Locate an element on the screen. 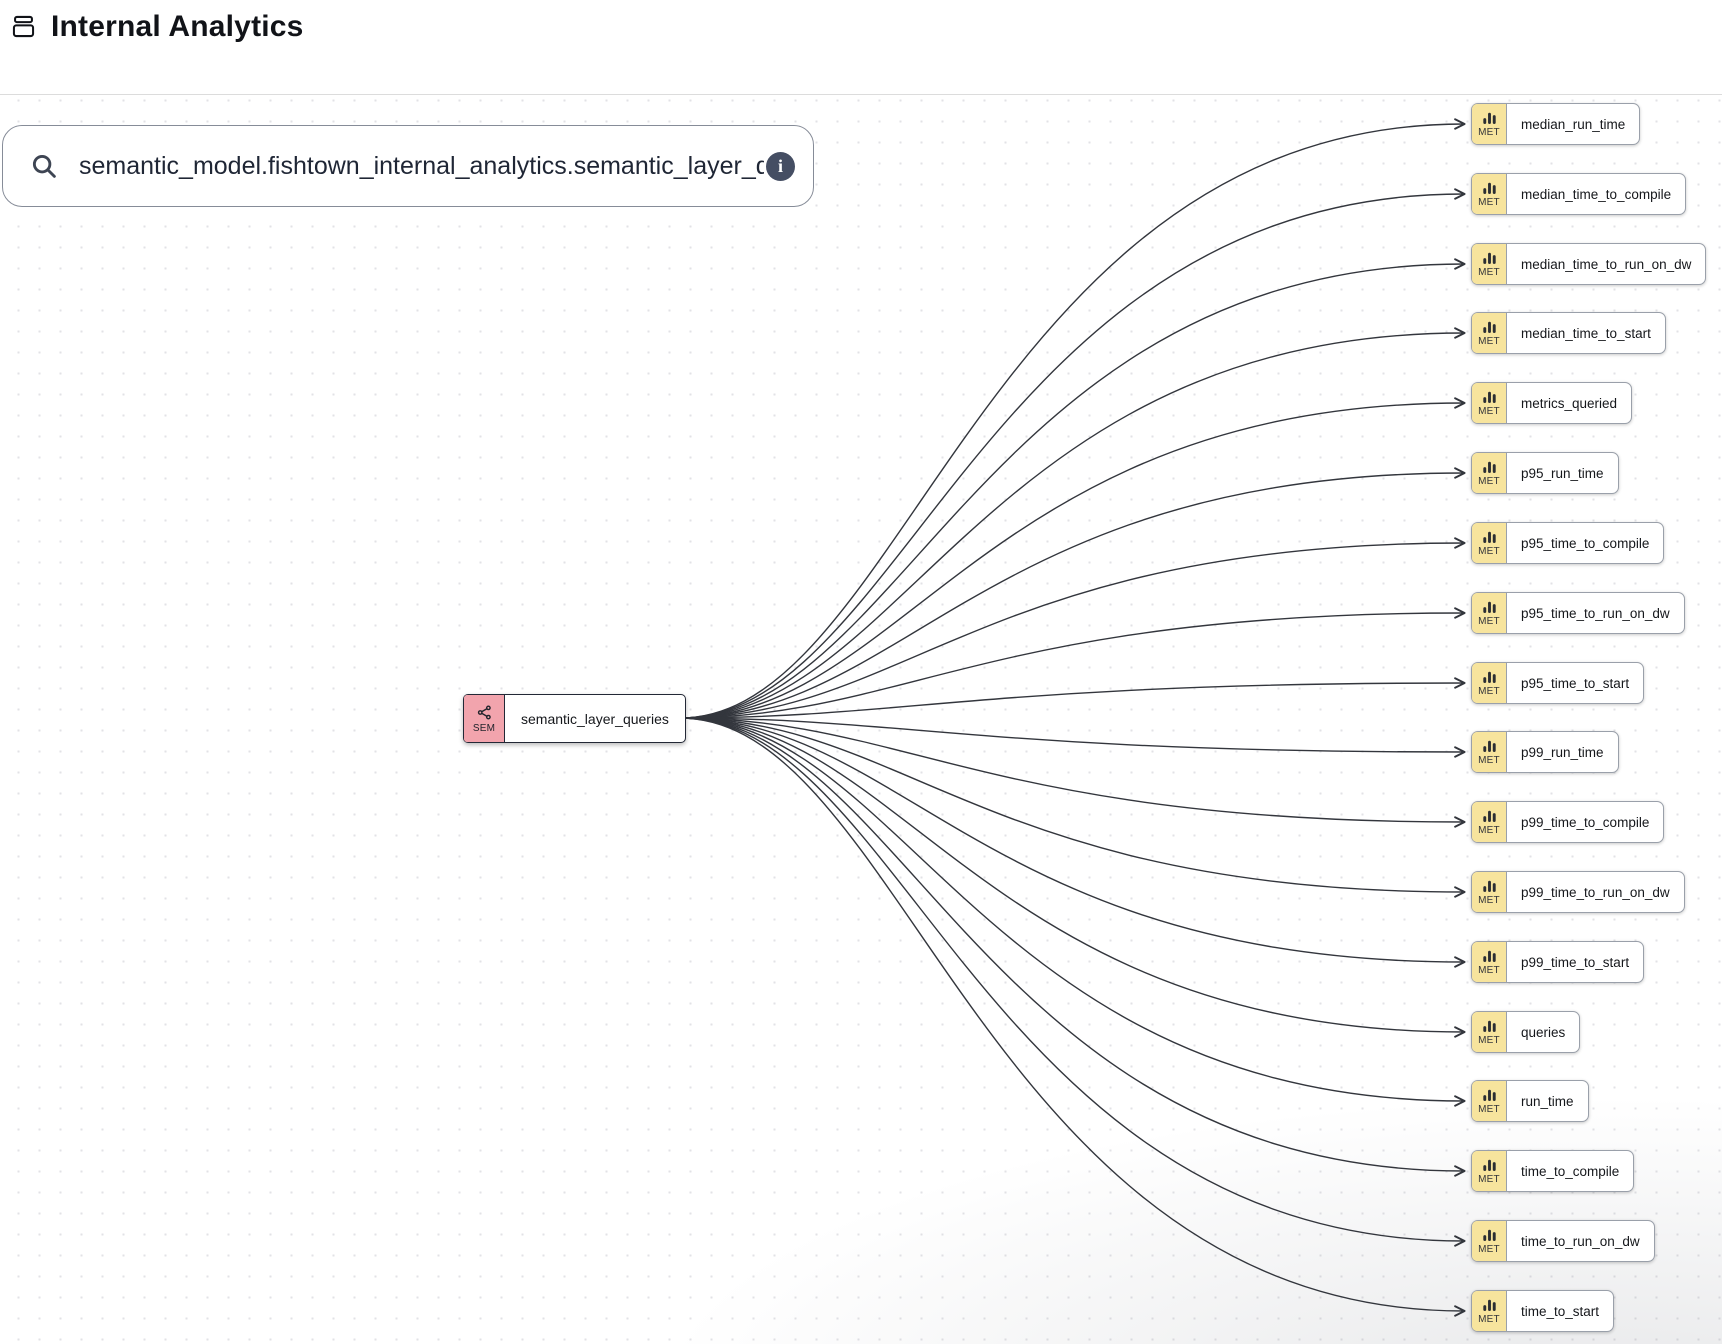  search-input is located at coordinates (421, 166).